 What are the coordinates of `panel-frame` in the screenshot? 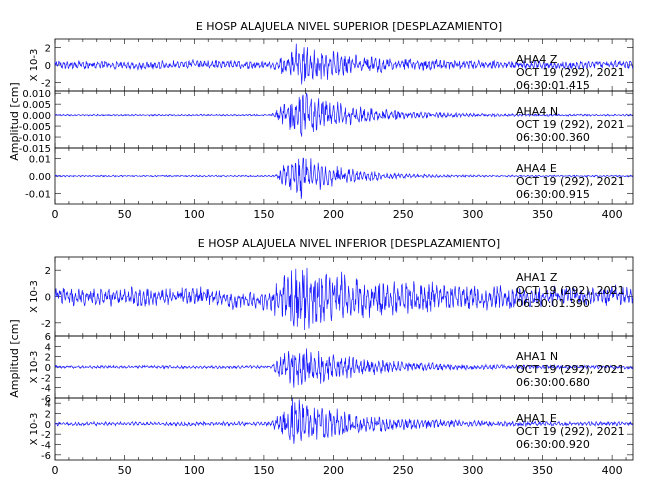 It's located at (344, 429).